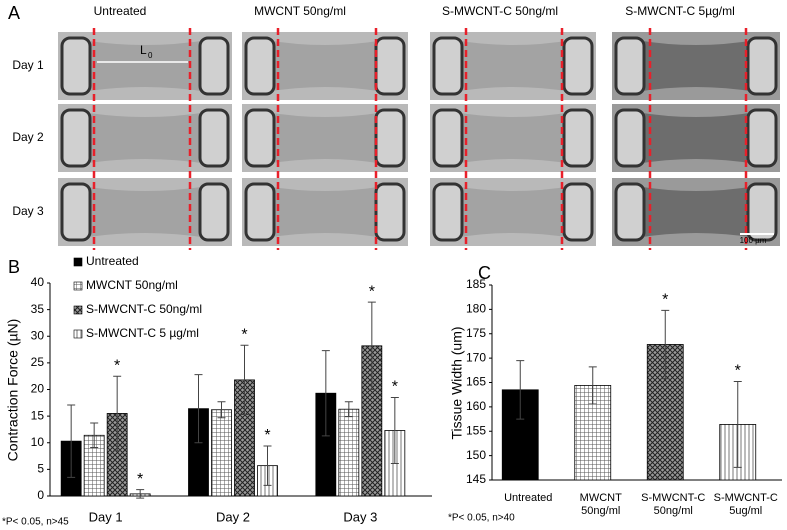 This screenshot has width=787, height=530. Describe the element at coordinates (112, 261) in the screenshot. I see `legend-label: Untreated` at that location.